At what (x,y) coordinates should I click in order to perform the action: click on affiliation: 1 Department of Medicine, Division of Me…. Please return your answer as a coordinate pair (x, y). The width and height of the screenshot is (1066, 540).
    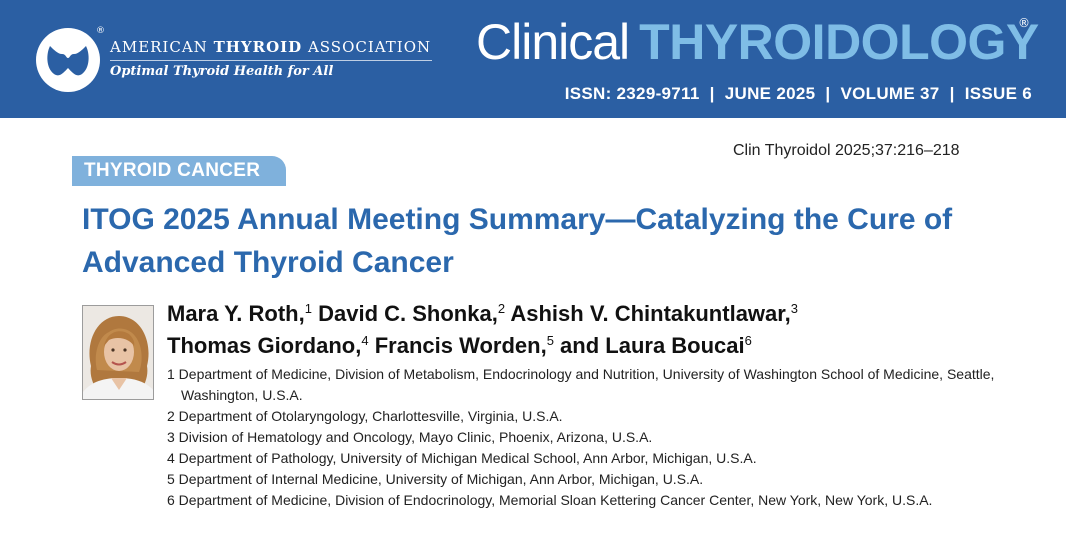
    Looking at the image, I should click on (581, 384).